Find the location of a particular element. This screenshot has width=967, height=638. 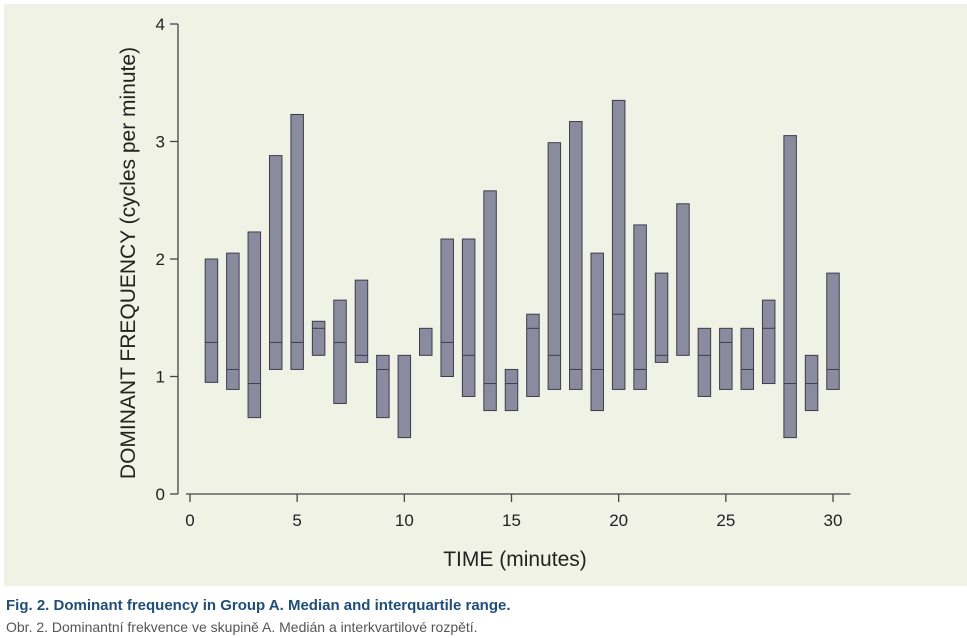

x-tick-label: 5 is located at coordinates (296, 520).